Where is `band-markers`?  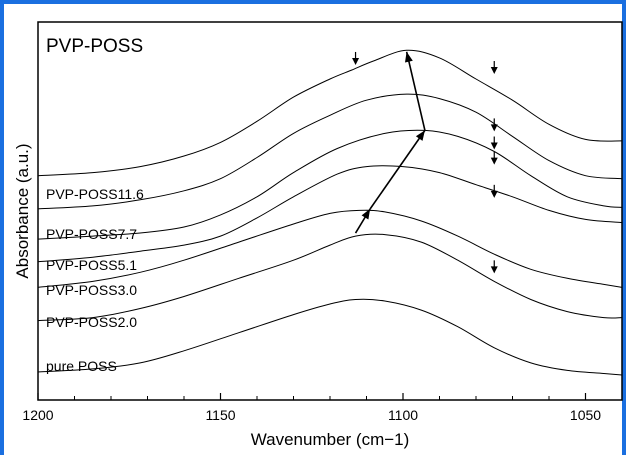
band-markers is located at coordinates (425, 162).